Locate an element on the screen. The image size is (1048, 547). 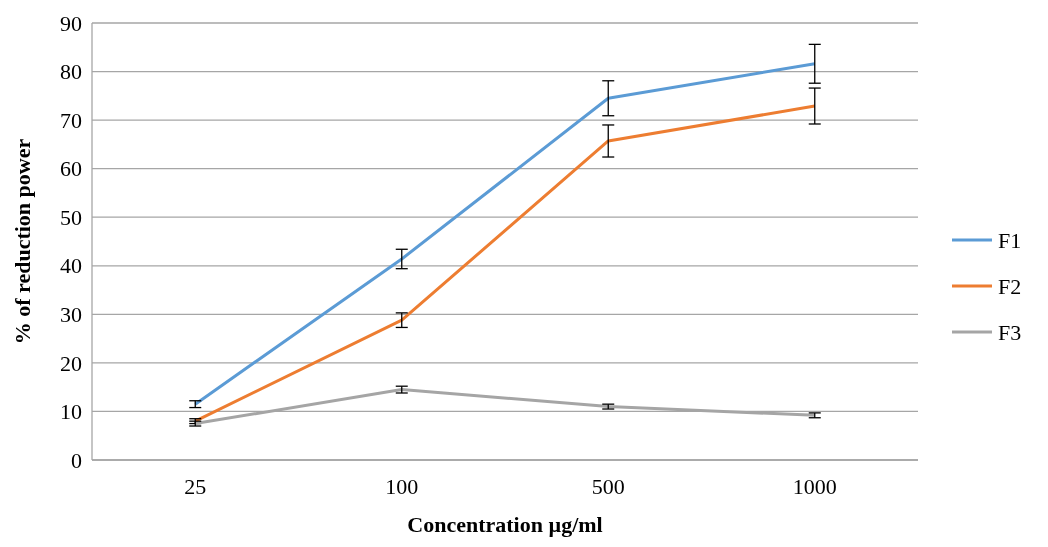
y-tick-label: 0 is located at coordinates (76, 460).